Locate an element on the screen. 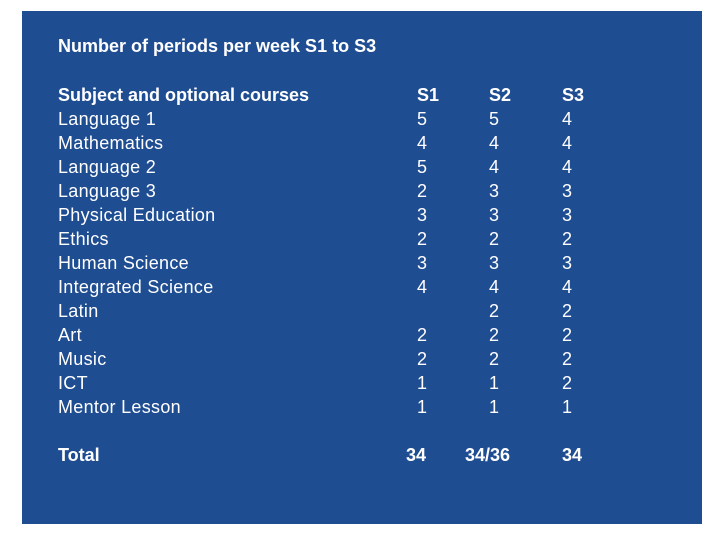 This screenshot has height=540, width=718. table-row: Physical Education 3 3 3 is located at coordinates (368, 215).